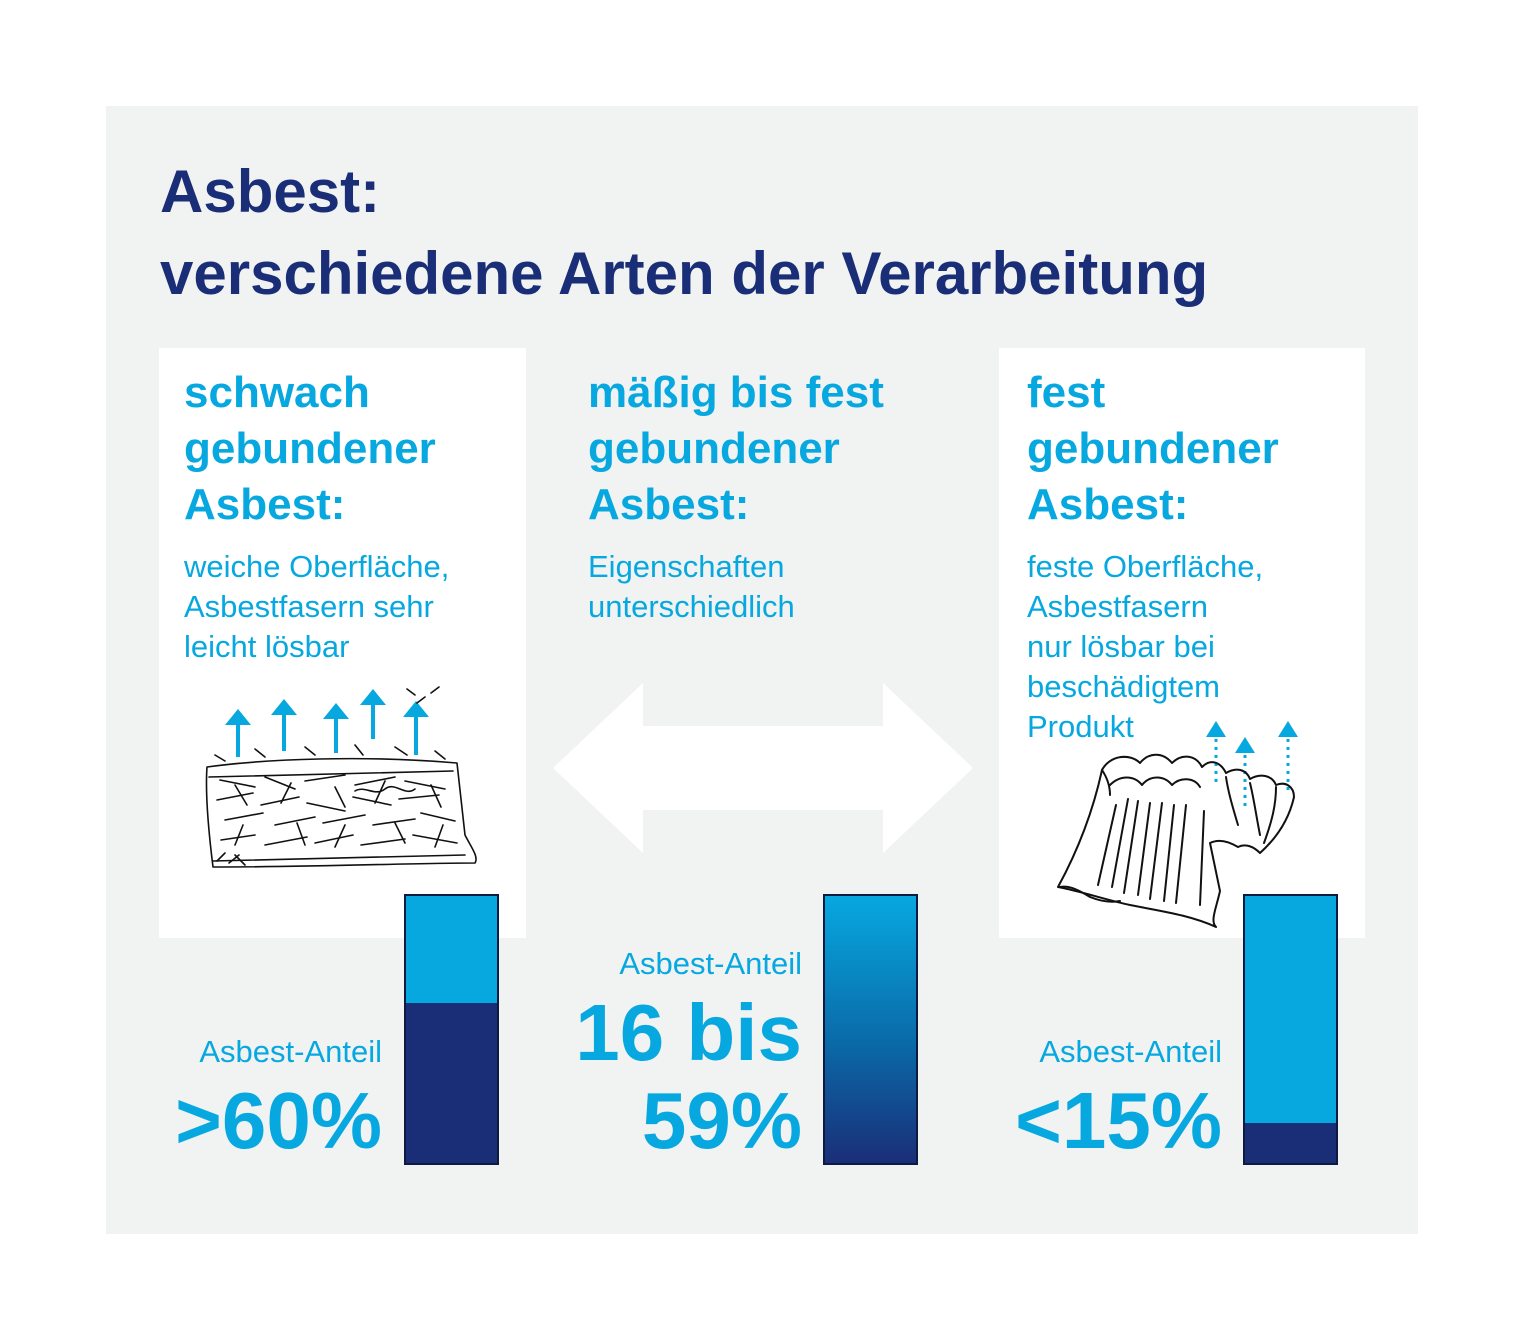 The image size is (1525, 1339). What do you see at coordinates (270, 191) in the screenshot?
I see `title-line-1: Asbest:` at bounding box center [270, 191].